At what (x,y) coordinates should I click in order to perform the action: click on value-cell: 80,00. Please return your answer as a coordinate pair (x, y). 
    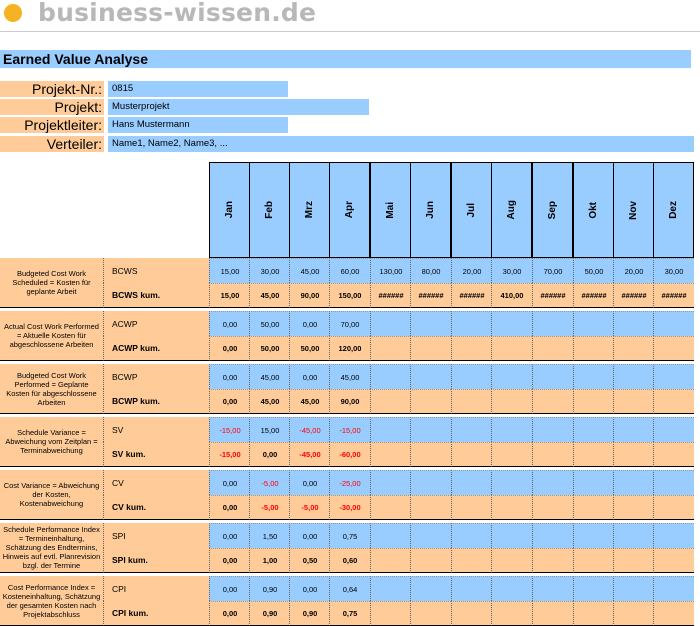
    Looking at the image, I should click on (430, 270).